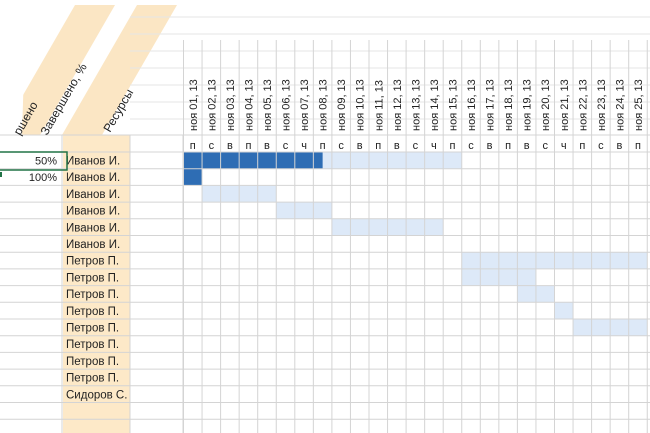 The width and height of the screenshot is (650, 433). Describe the element at coordinates (565, 105) in the screenshot. I see `date-header-cell: ноя 21, 13` at that location.